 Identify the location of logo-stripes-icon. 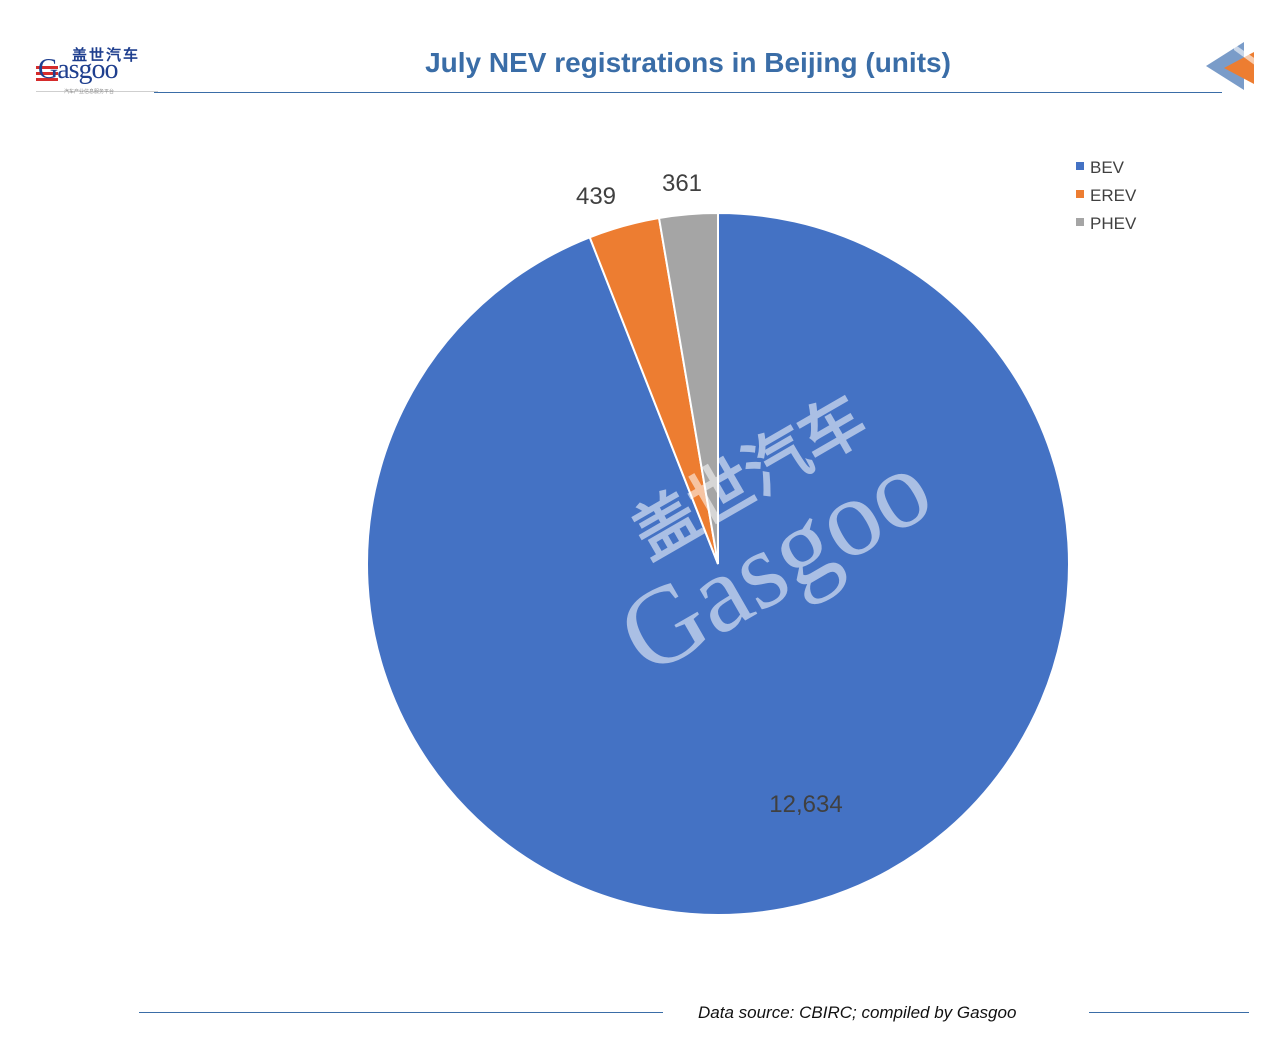
(47, 75).